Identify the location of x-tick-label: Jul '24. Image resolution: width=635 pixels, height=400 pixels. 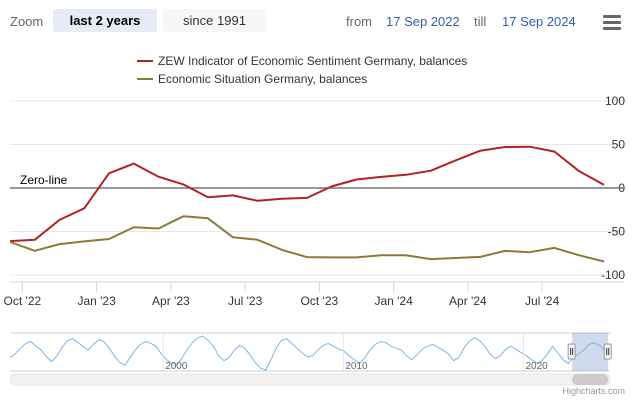
(542, 301).